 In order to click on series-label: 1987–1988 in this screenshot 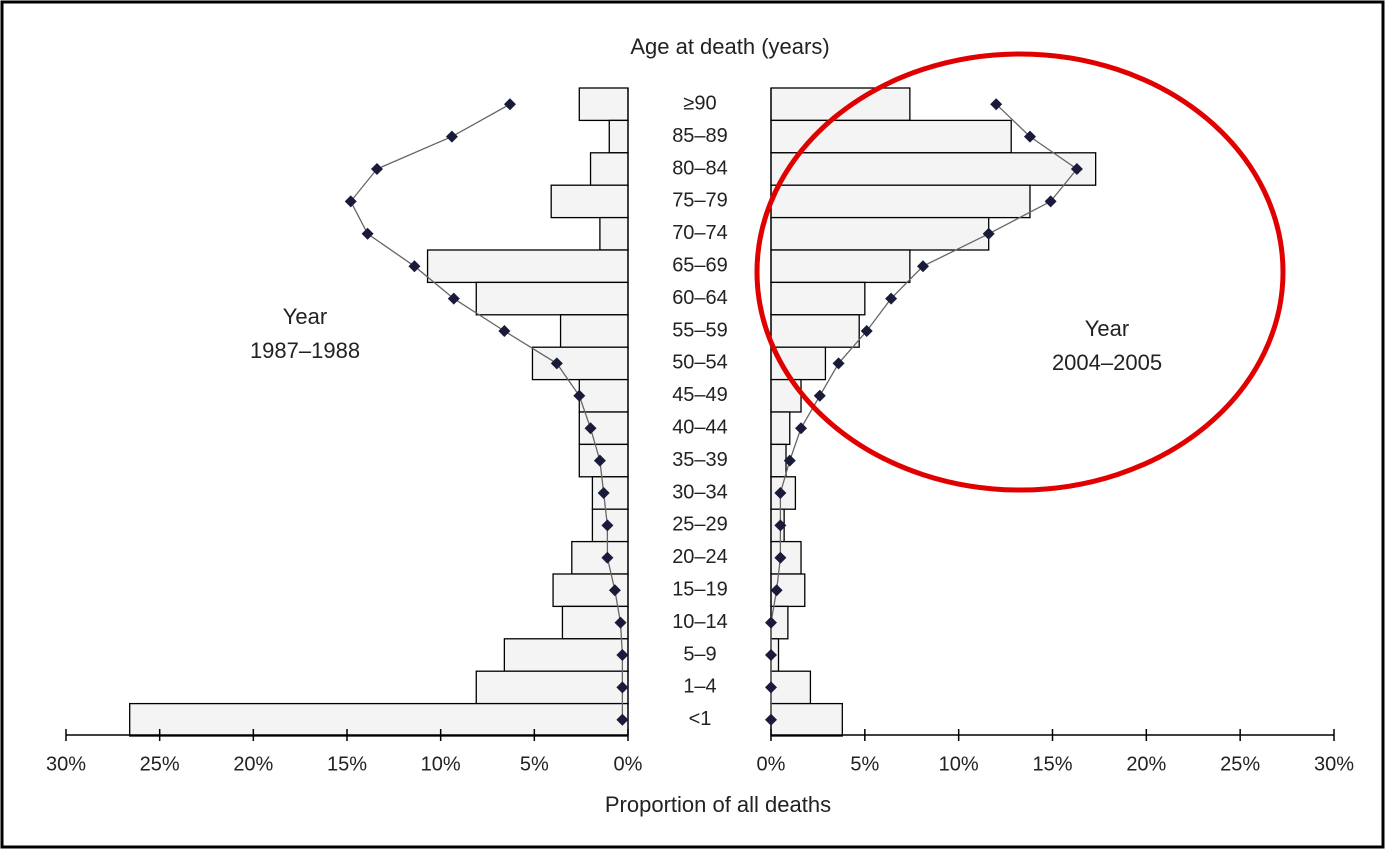, I will do `click(305, 350)`.